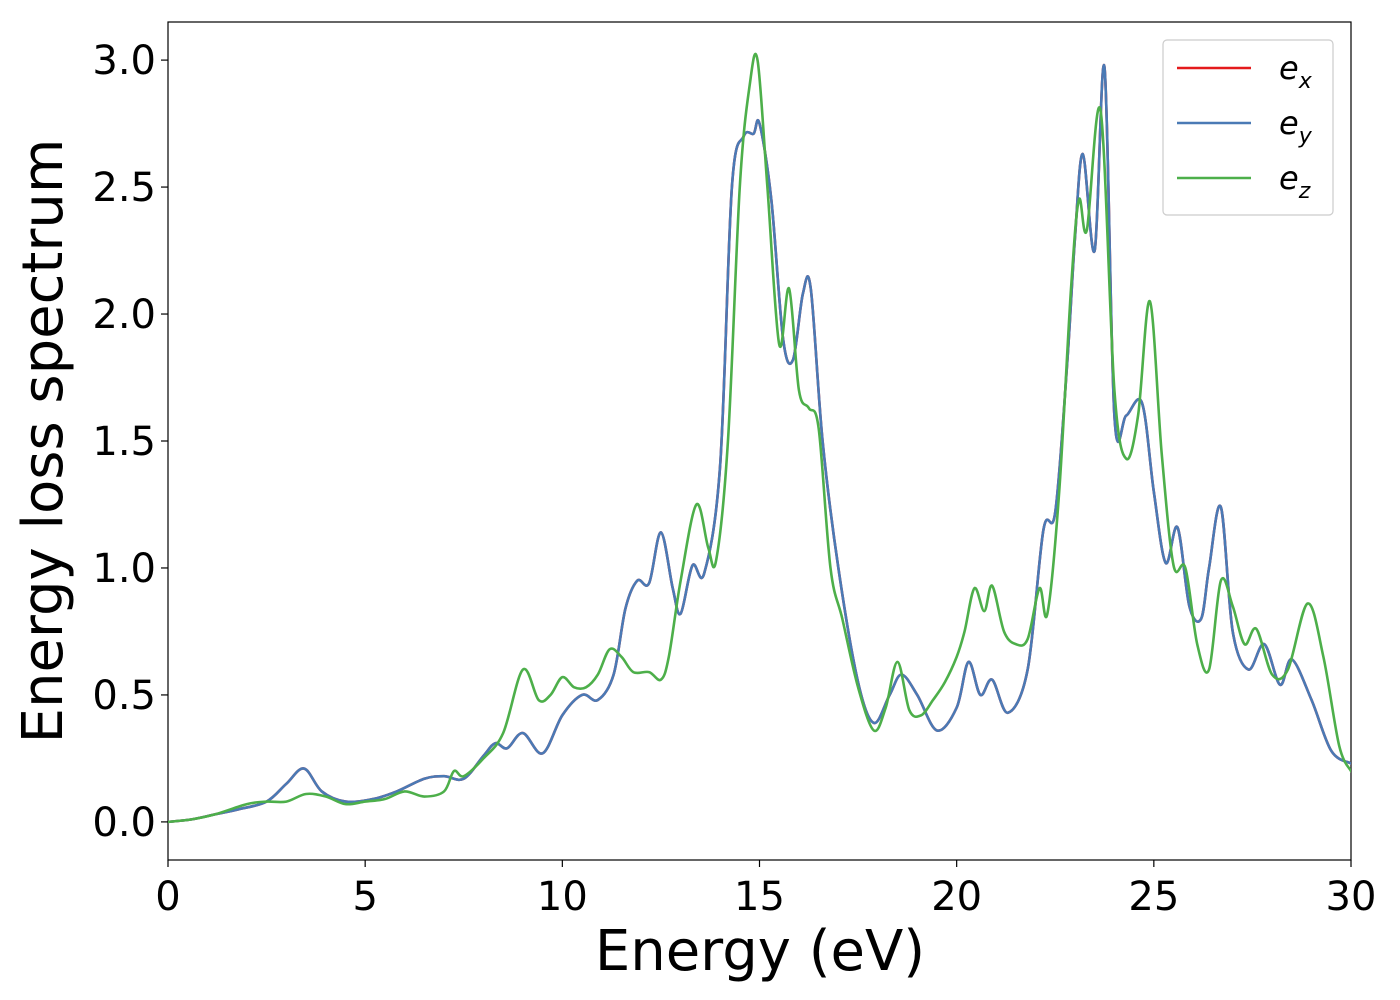  Describe the element at coordinates (364, 897) in the screenshot. I see `x-tick-label: 5` at that location.